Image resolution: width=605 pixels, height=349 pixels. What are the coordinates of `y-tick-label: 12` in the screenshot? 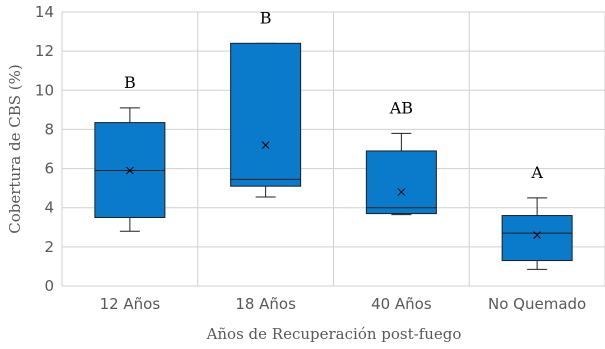 It's located at (44, 51).